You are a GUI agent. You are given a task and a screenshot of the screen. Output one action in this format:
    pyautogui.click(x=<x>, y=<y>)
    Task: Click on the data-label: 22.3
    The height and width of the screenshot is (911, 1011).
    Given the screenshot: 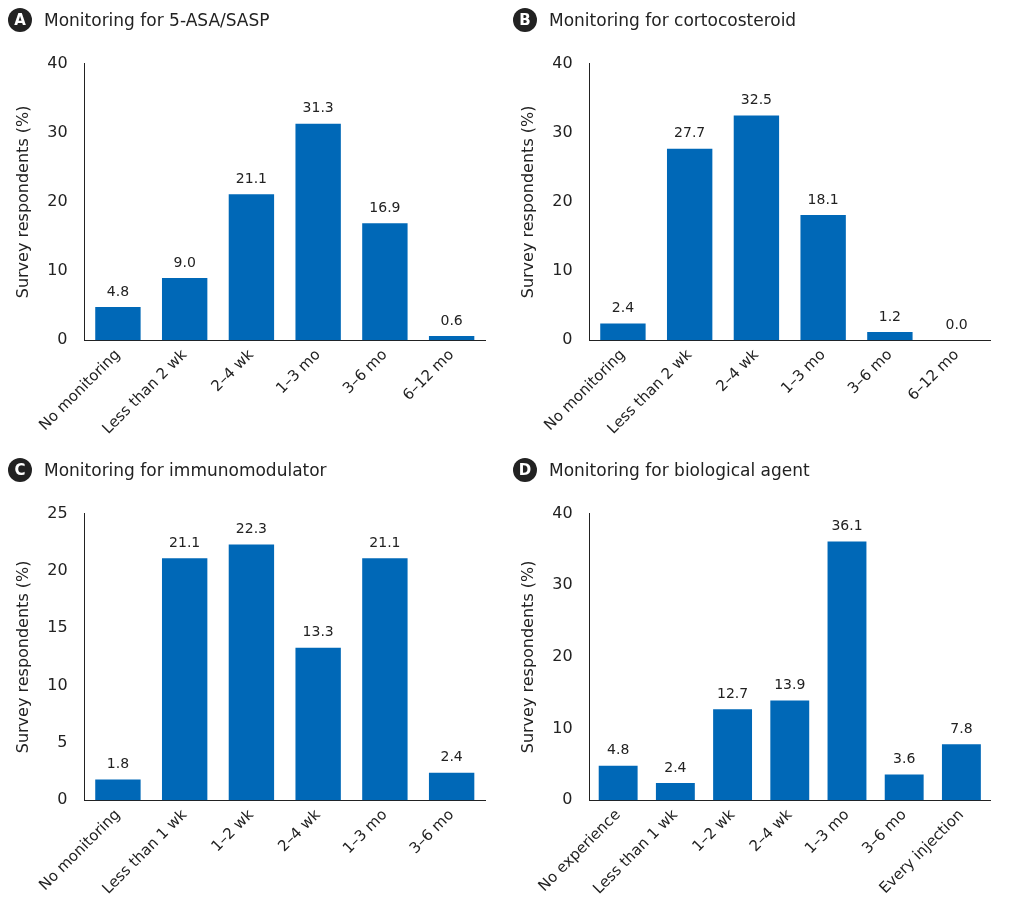 What is the action you would take?
    pyautogui.click(x=251, y=528)
    